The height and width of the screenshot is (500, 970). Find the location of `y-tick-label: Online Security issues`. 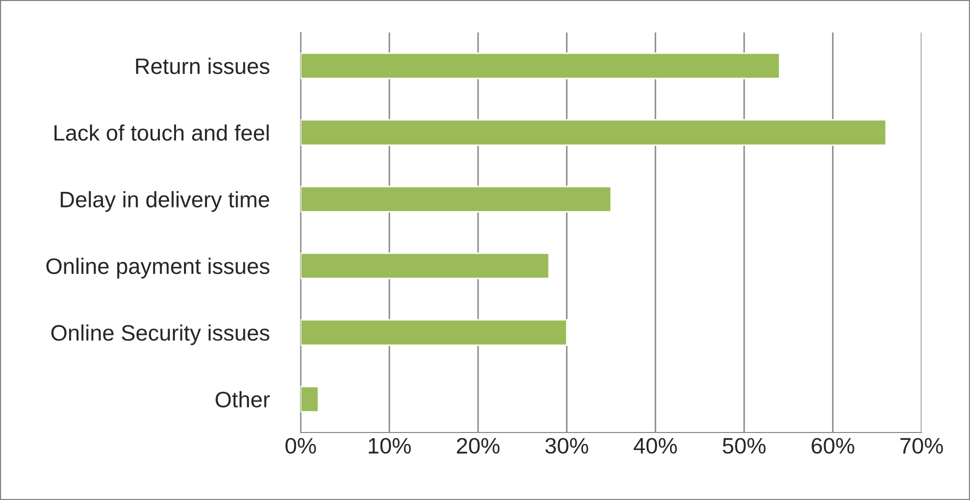

y-tick-label: Online Security issues is located at coordinates (160, 335).